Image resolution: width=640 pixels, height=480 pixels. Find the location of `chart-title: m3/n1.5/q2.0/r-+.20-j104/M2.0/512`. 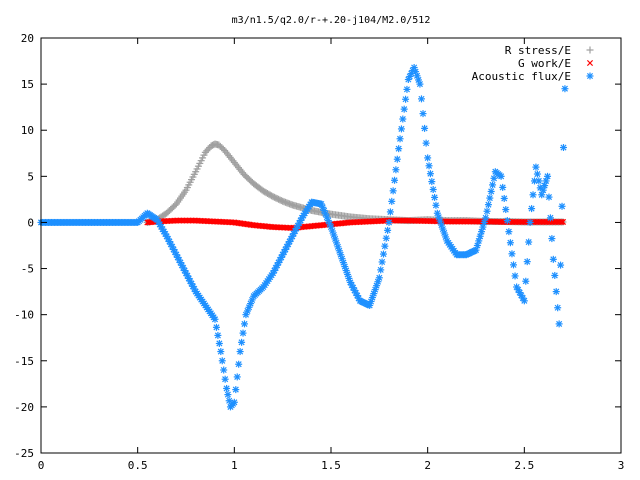

chart-title: m3/n1.5/q2.0/r-+.20-j104/M2.0/512 is located at coordinates (331, 20).